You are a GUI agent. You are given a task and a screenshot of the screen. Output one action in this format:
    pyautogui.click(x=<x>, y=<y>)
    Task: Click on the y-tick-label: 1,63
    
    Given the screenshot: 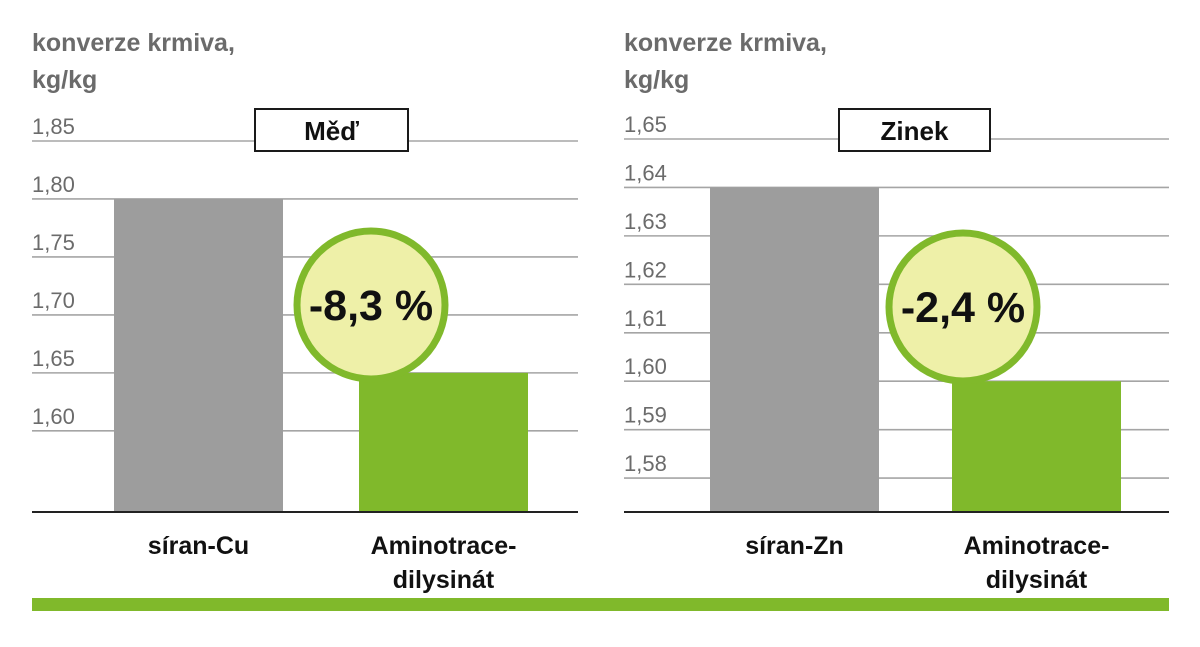 What is the action you would take?
    pyautogui.click(x=645, y=221)
    